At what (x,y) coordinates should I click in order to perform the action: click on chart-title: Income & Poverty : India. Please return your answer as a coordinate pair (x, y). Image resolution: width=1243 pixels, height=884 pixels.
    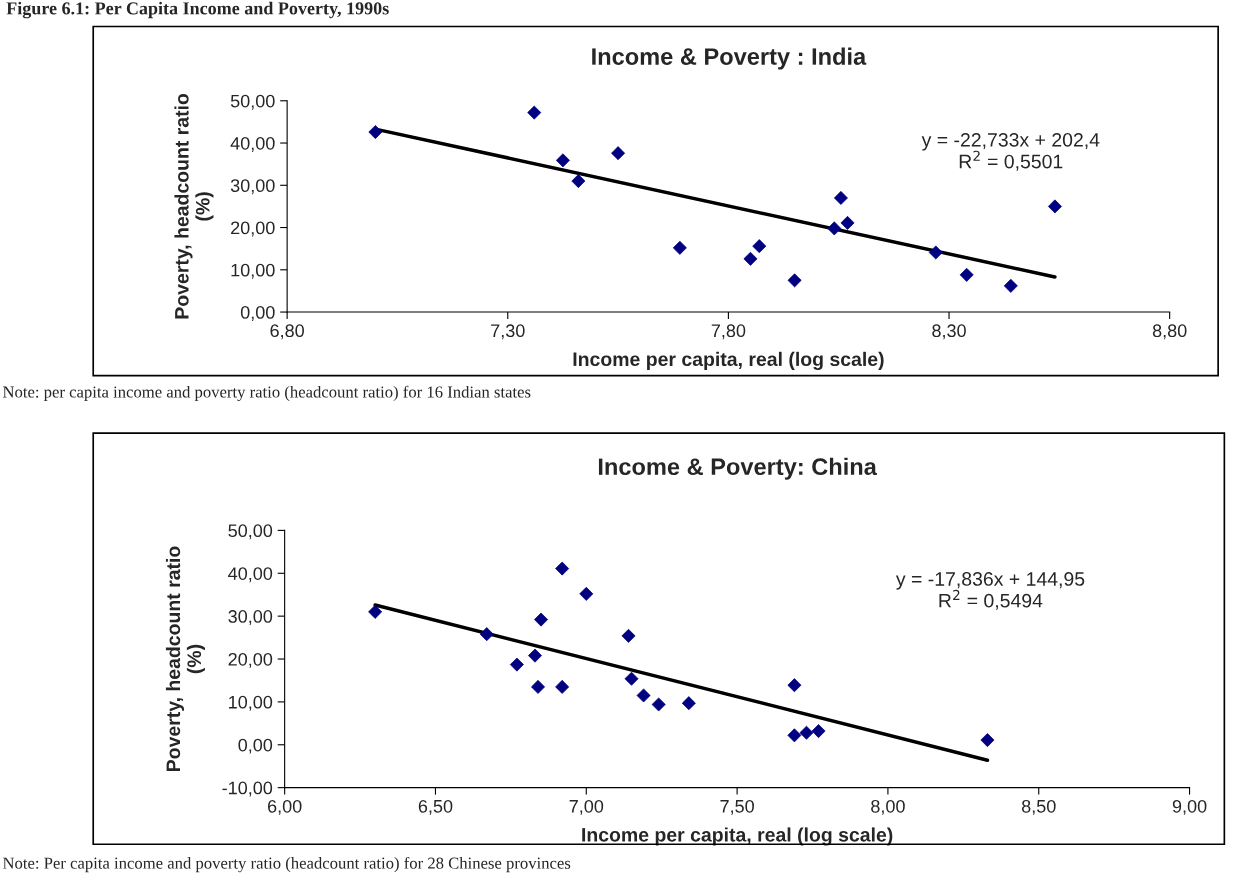
    Looking at the image, I should click on (729, 58).